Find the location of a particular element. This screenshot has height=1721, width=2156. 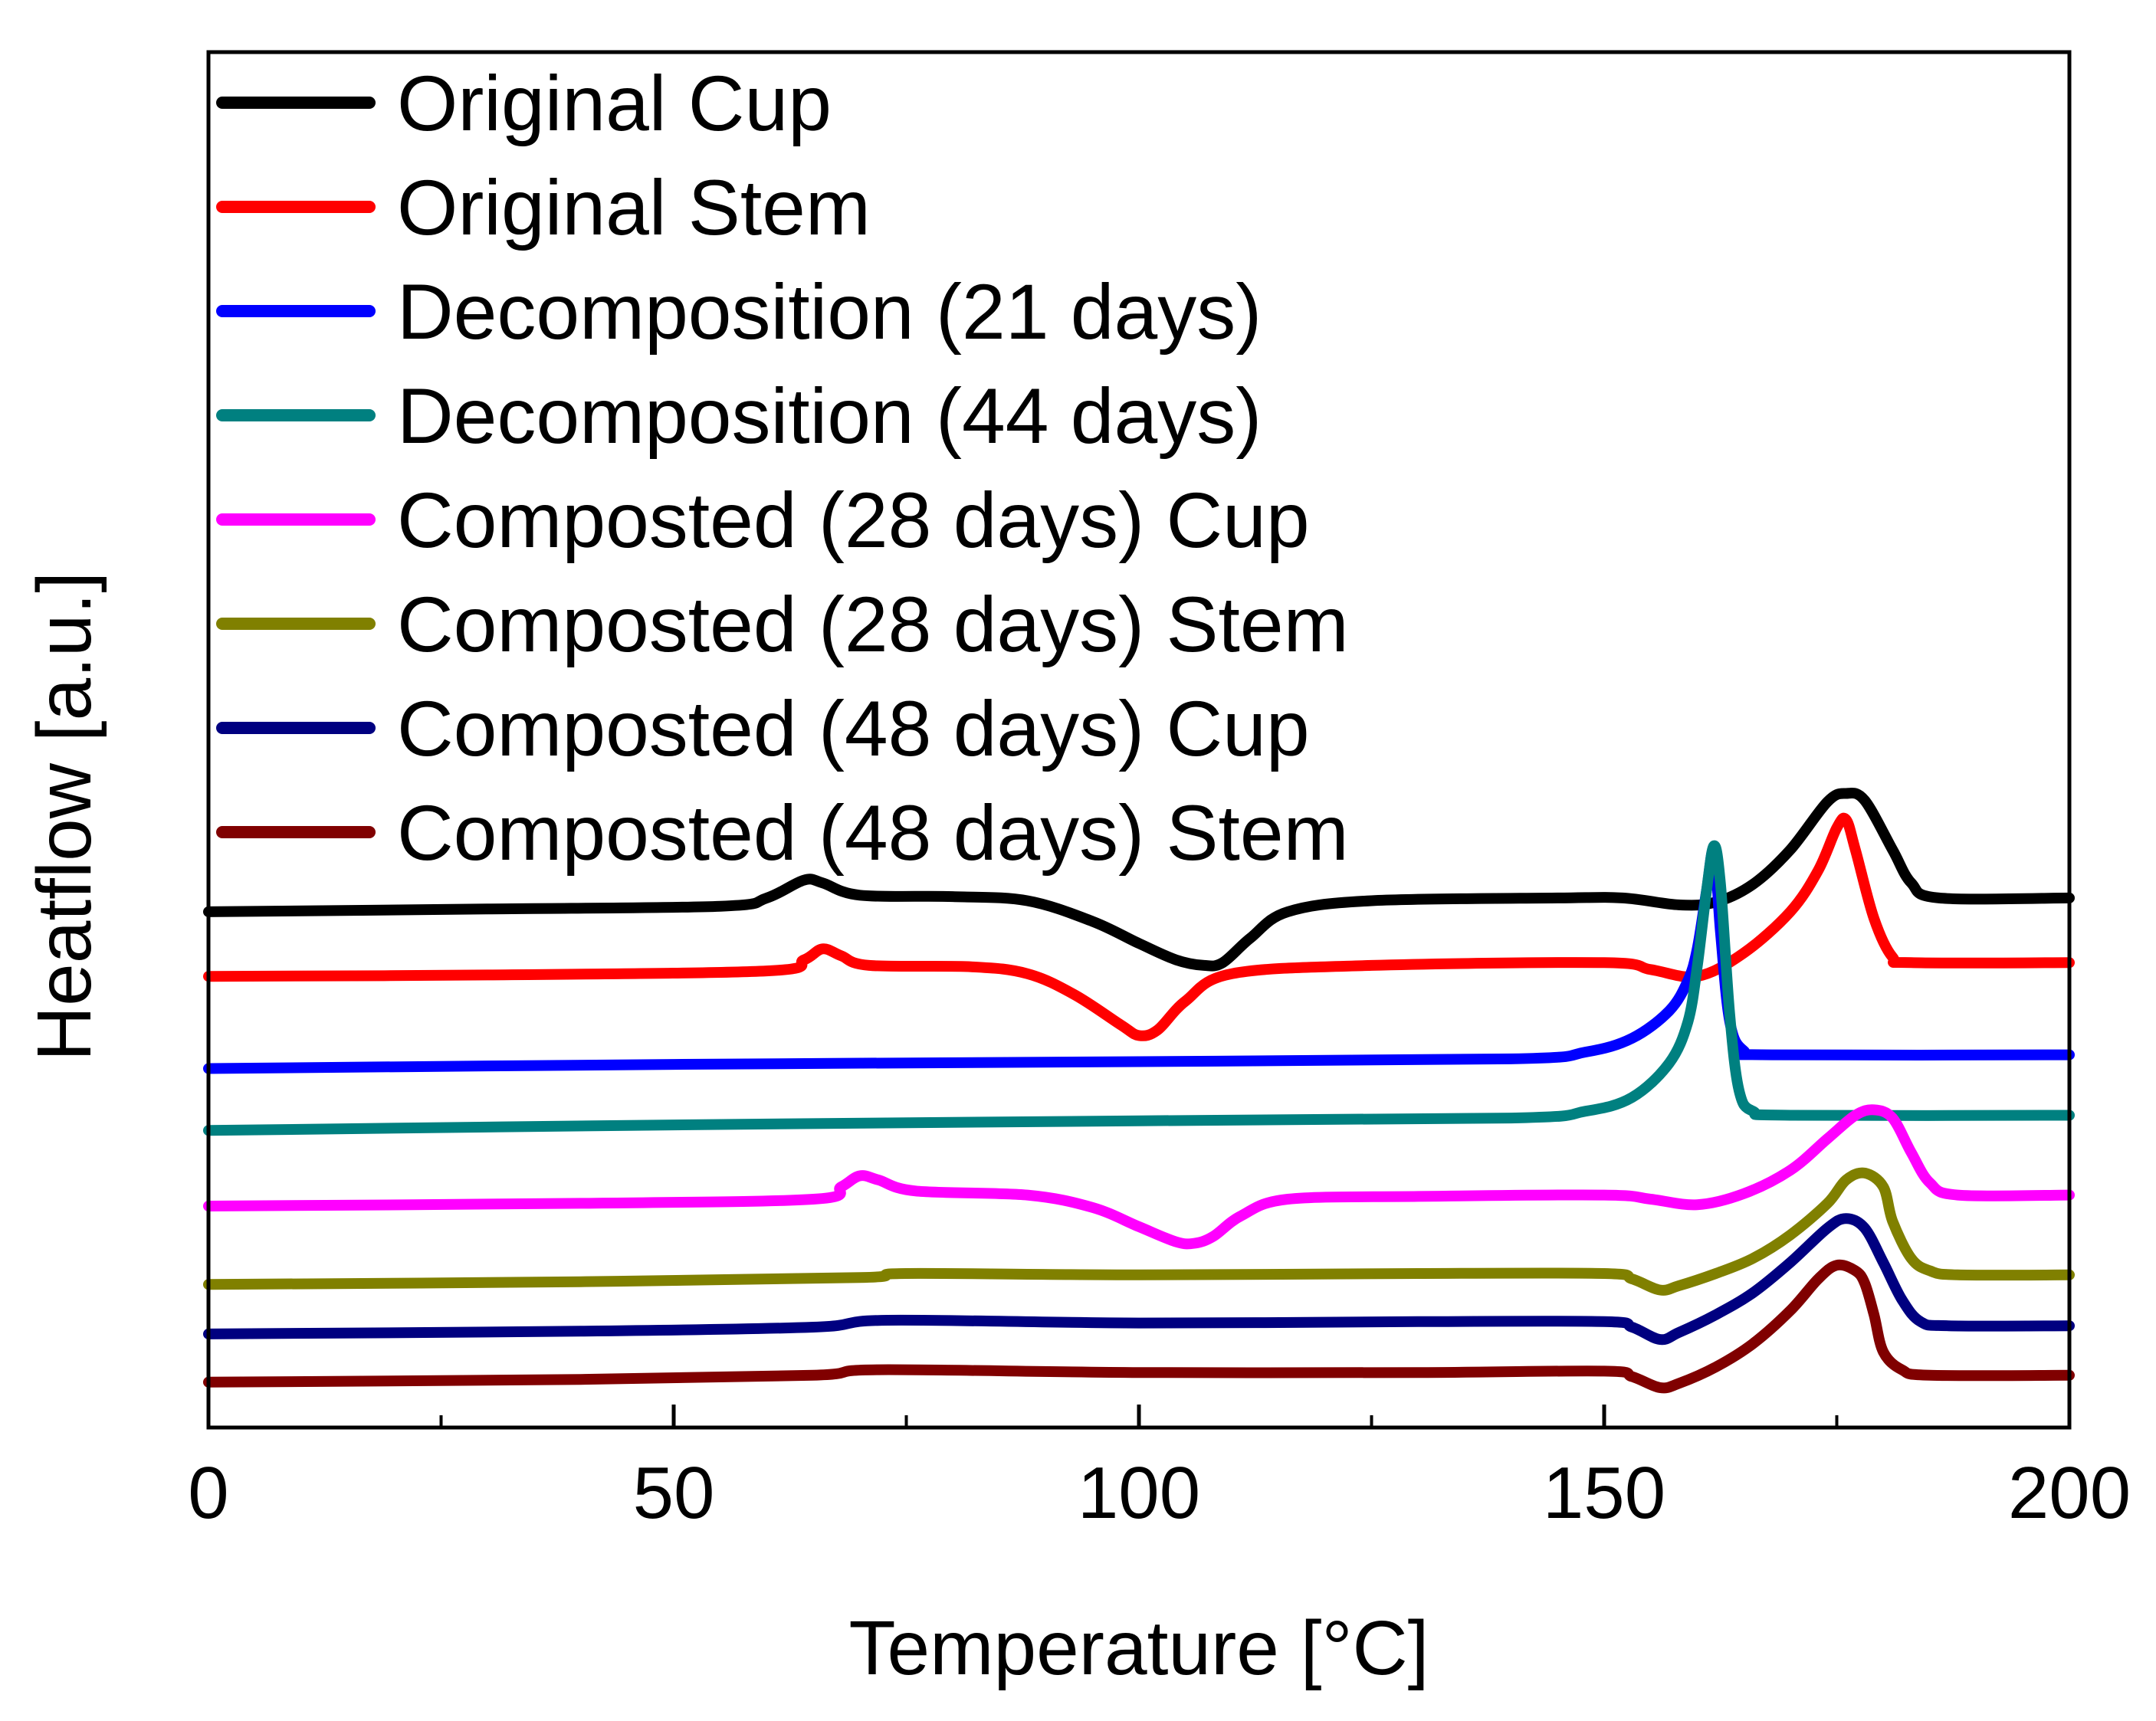

series-line-composted-28-days-stem is located at coordinates (1139, 1231).